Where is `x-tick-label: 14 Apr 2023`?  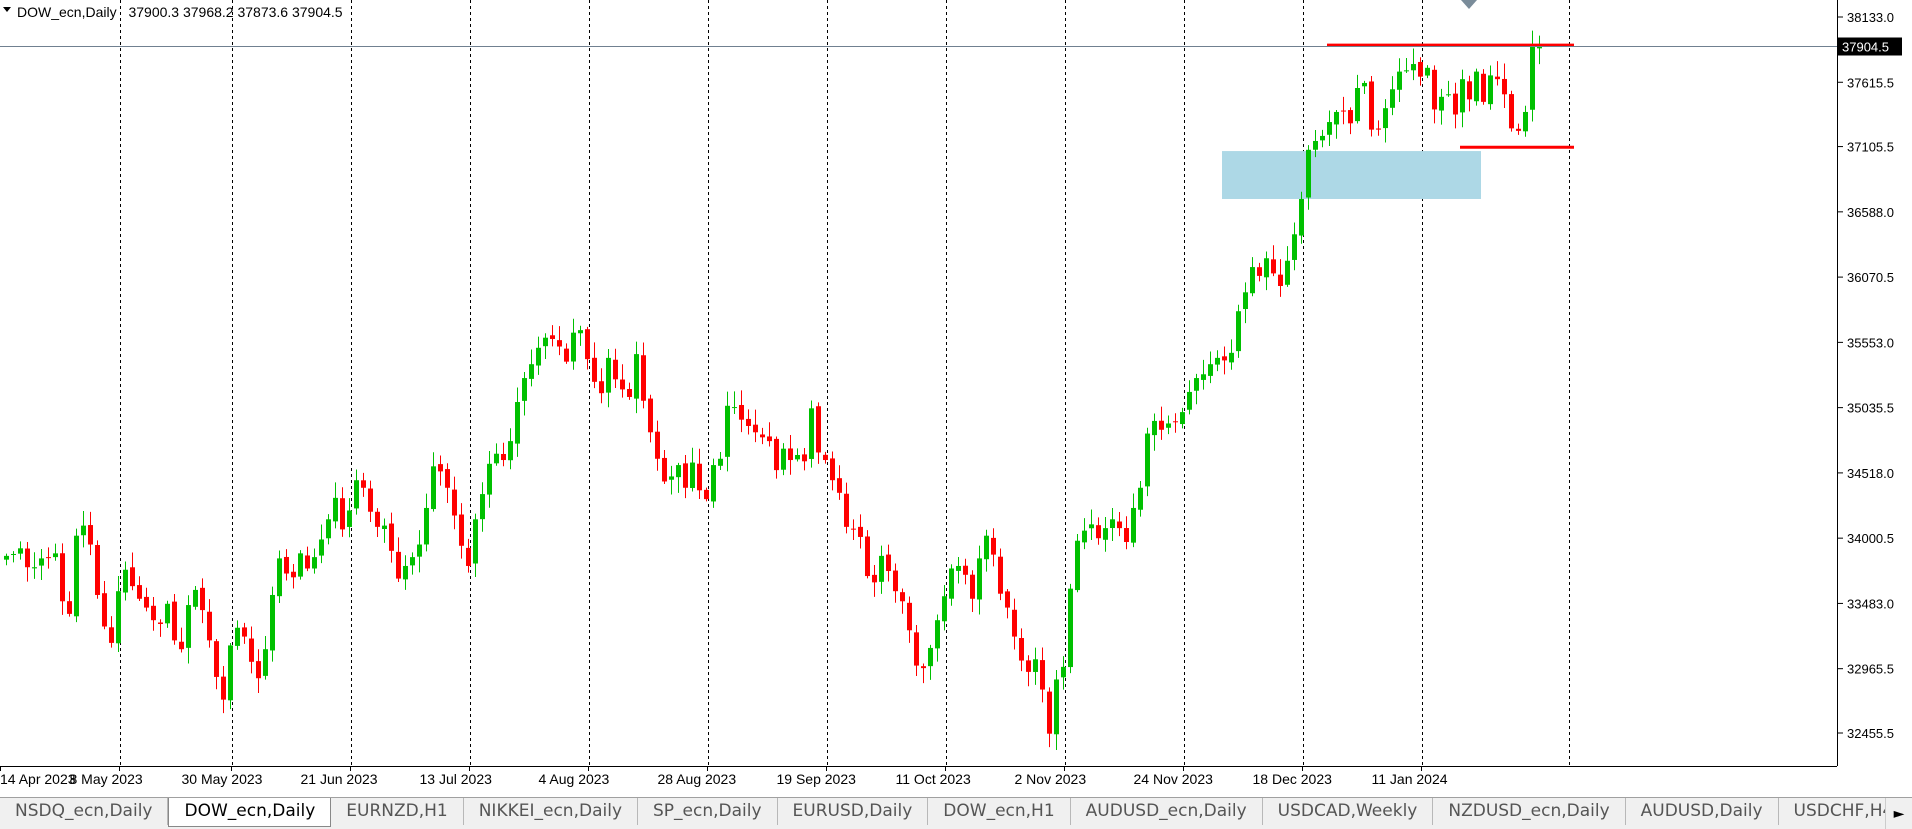
x-tick-label: 14 Apr 2023 is located at coordinates (38, 779).